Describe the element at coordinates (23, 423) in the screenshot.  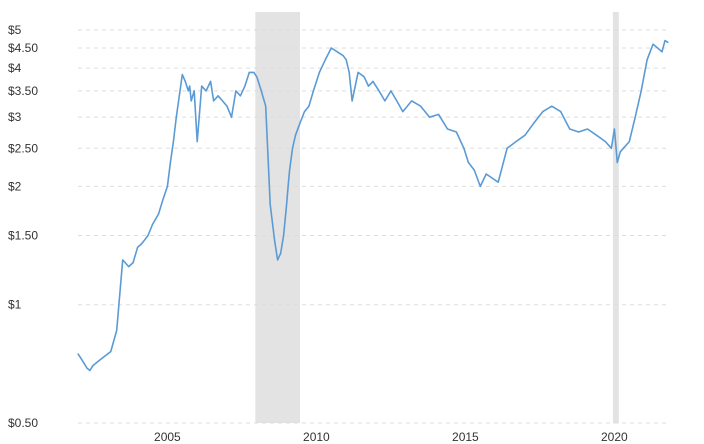
I see `y-tick-label-9: $0.50` at that location.